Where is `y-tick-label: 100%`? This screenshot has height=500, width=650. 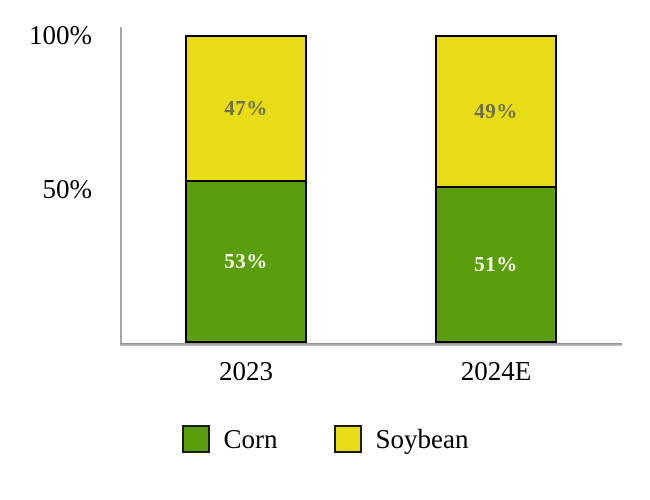 y-tick-label: 100% is located at coordinates (60, 35).